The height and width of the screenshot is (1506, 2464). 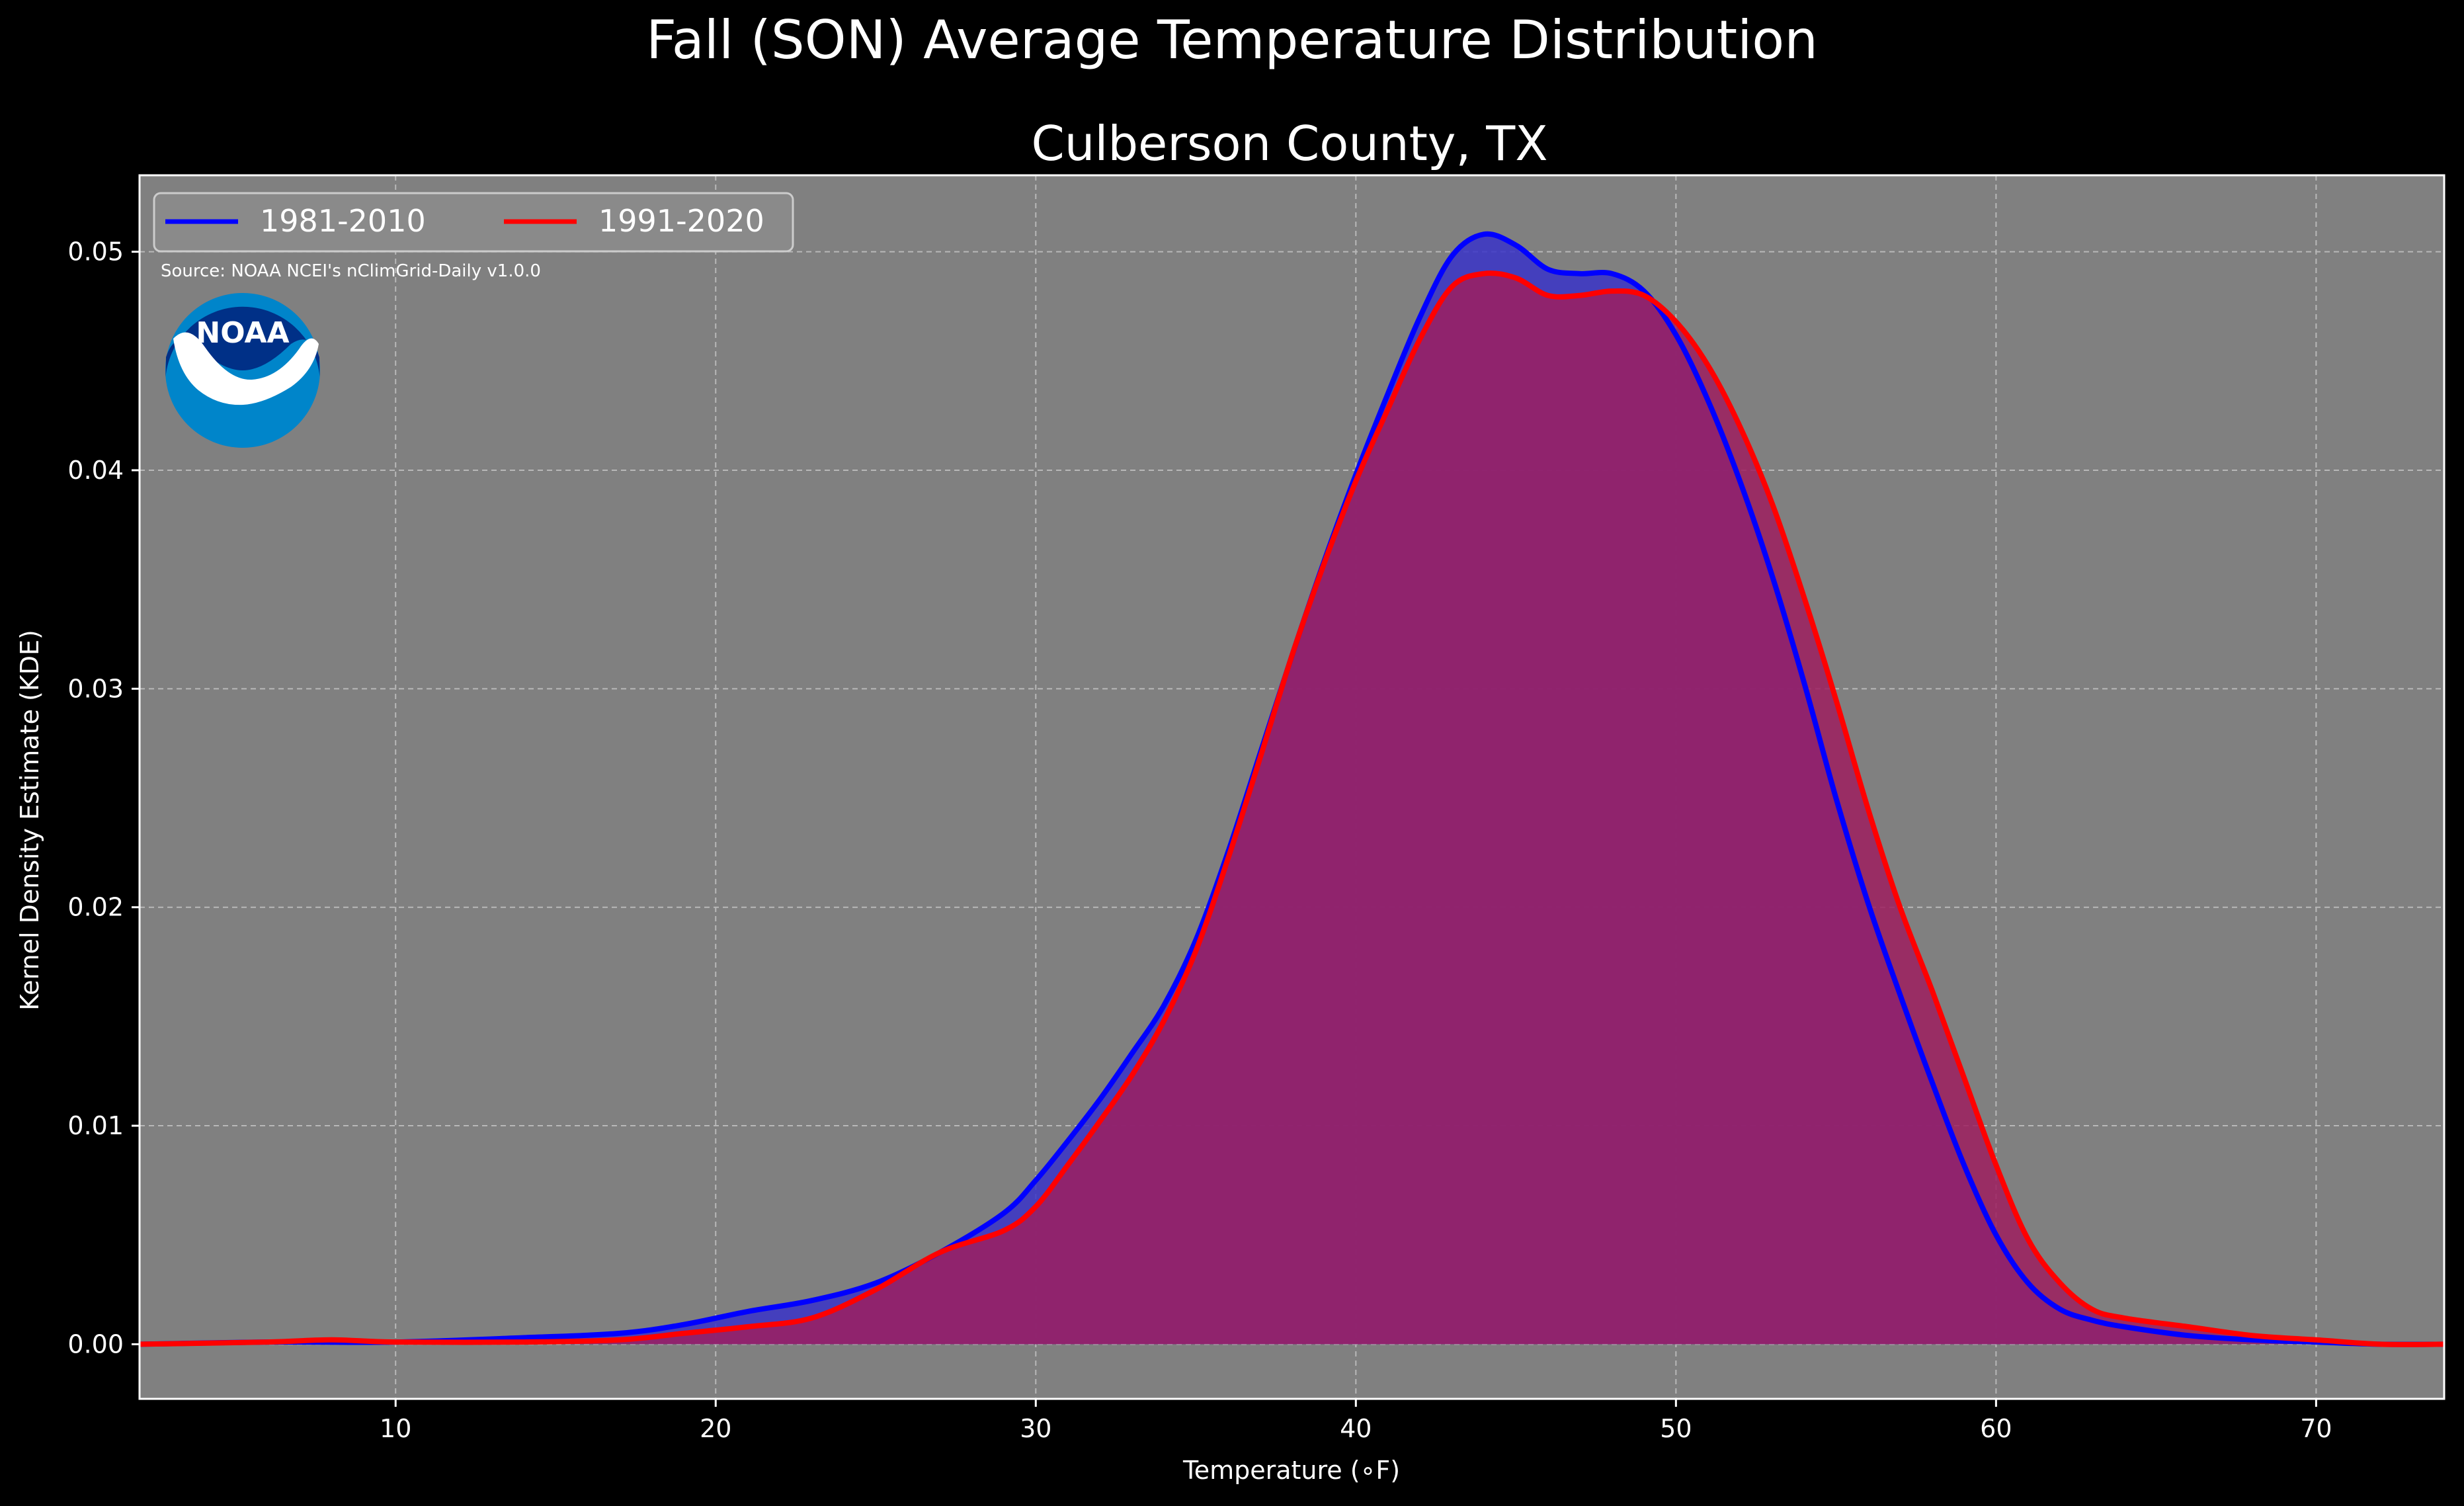 What do you see at coordinates (1676, 1429) in the screenshot?
I see `x-tick-label: 50` at bounding box center [1676, 1429].